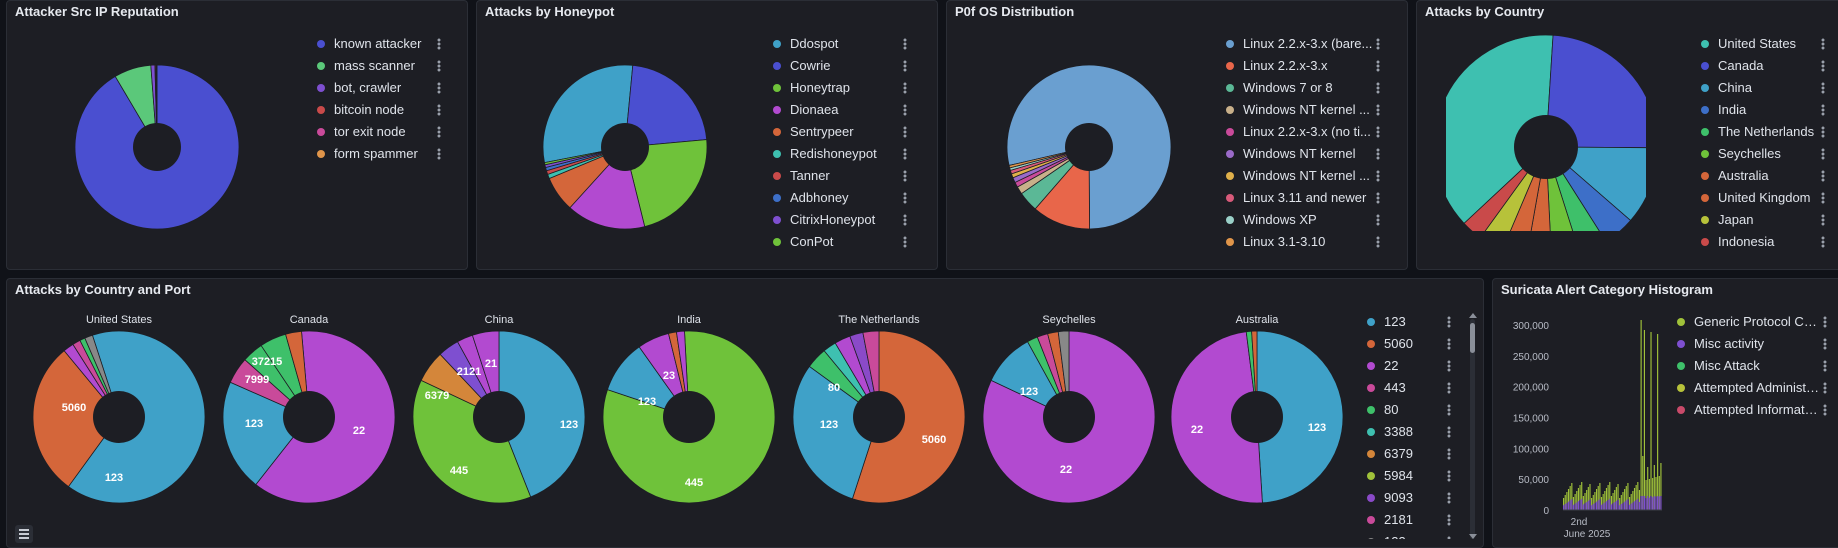  Describe the element at coordinates (157, 147) in the screenshot. I see `reputation-pie` at that location.